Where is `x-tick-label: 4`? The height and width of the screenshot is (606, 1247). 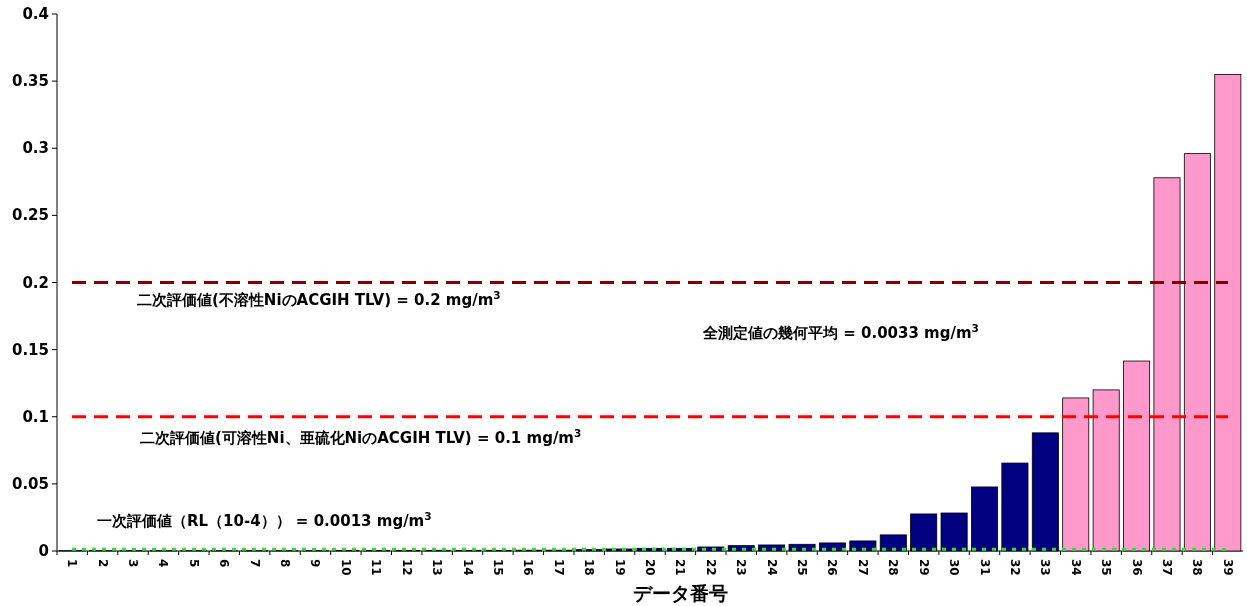
x-tick-label: 4 is located at coordinates (163, 563).